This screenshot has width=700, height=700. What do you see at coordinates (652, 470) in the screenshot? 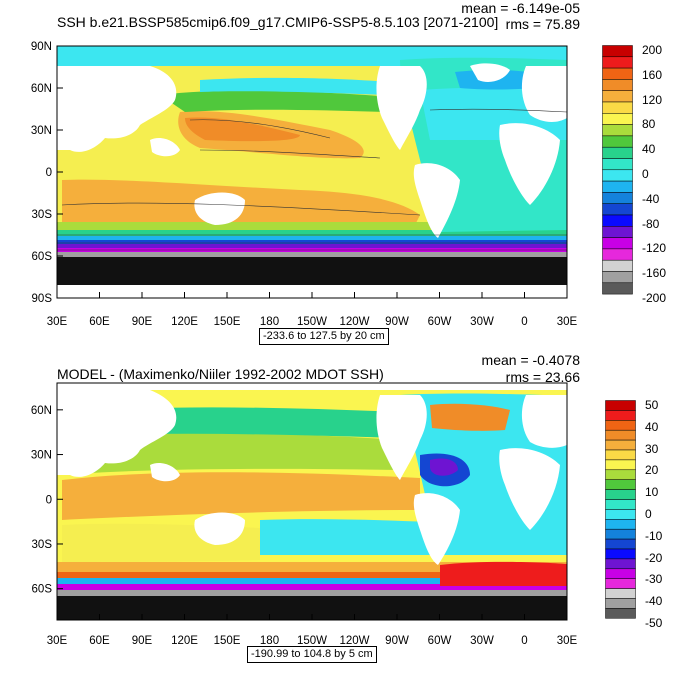
I see `colorbar-label: 20` at bounding box center [652, 470].